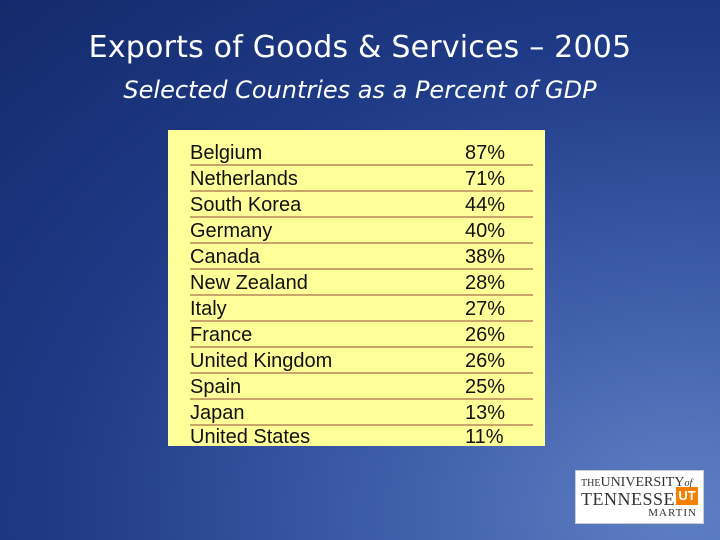 This screenshot has height=540, width=720. Describe the element at coordinates (361, 256) in the screenshot. I see `table-row: Canada 38%` at that location.